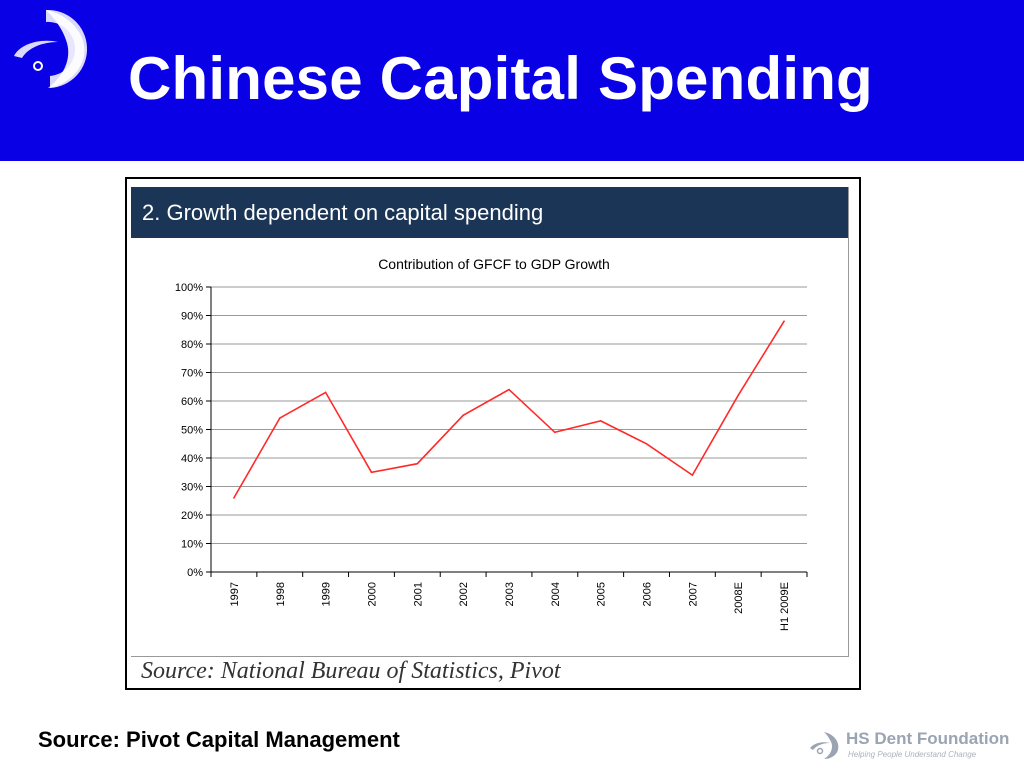 The height and width of the screenshot is (768, 1024). I want to click on chart-series, so click(509, 409).